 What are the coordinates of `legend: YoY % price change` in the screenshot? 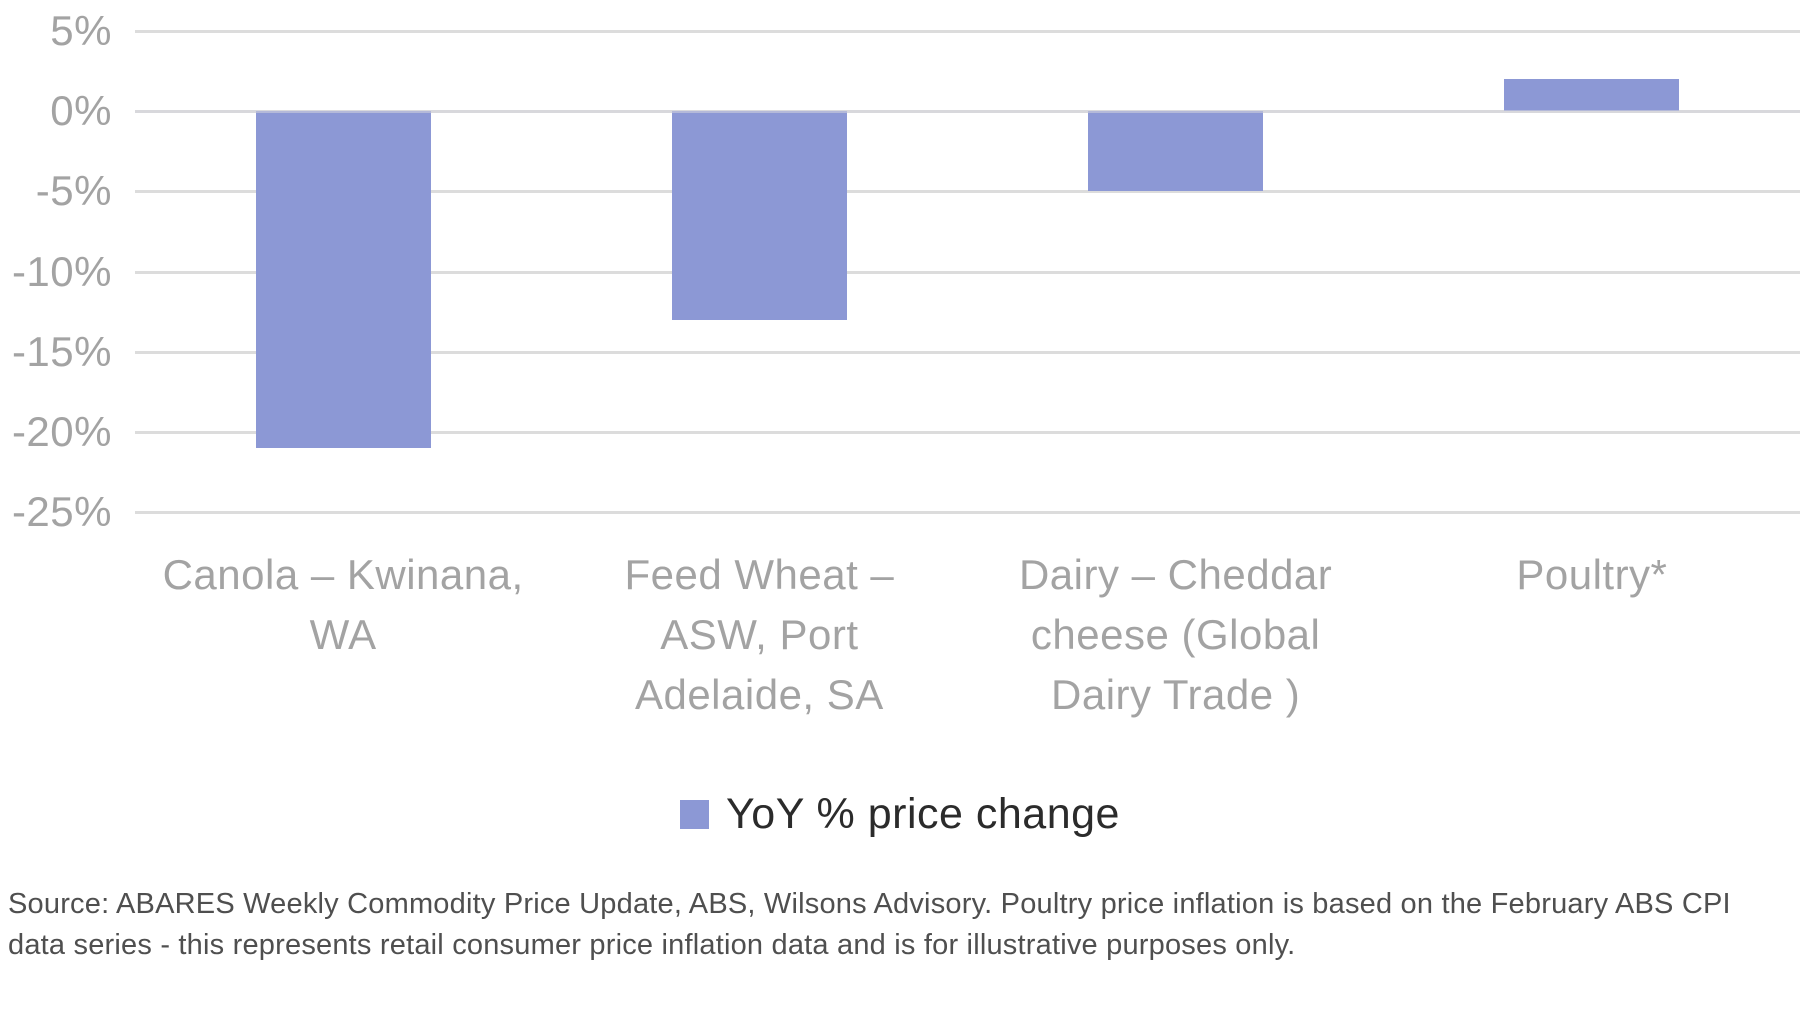 It's located at (900, 814).